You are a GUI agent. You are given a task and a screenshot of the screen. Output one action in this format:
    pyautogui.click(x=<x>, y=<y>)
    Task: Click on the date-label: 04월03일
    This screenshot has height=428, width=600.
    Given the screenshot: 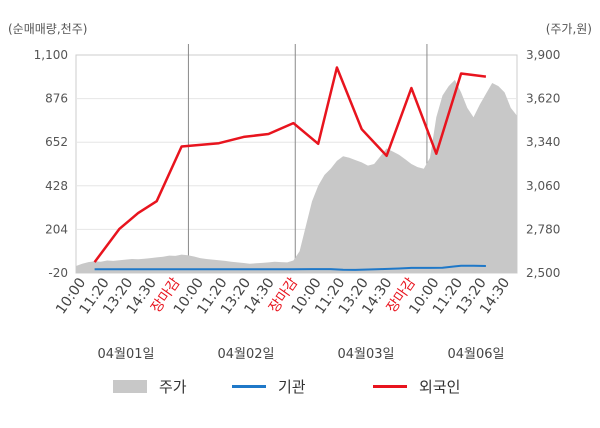 What is the action you would take?
    pyautogui.click(x=365, y=354)
    